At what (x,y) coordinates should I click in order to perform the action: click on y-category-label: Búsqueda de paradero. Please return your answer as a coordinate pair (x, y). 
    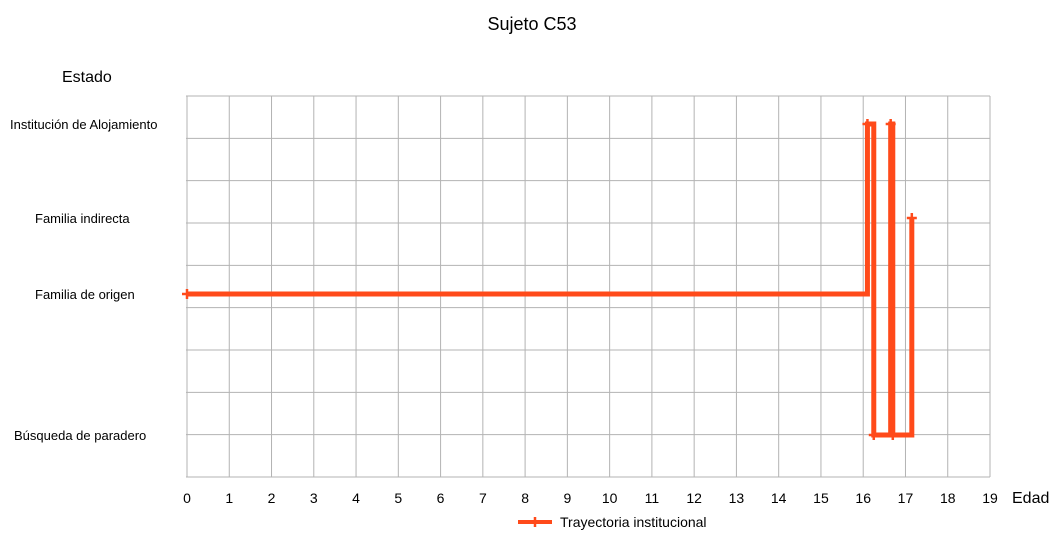
    Looking at the image, I should click on (80, 435).